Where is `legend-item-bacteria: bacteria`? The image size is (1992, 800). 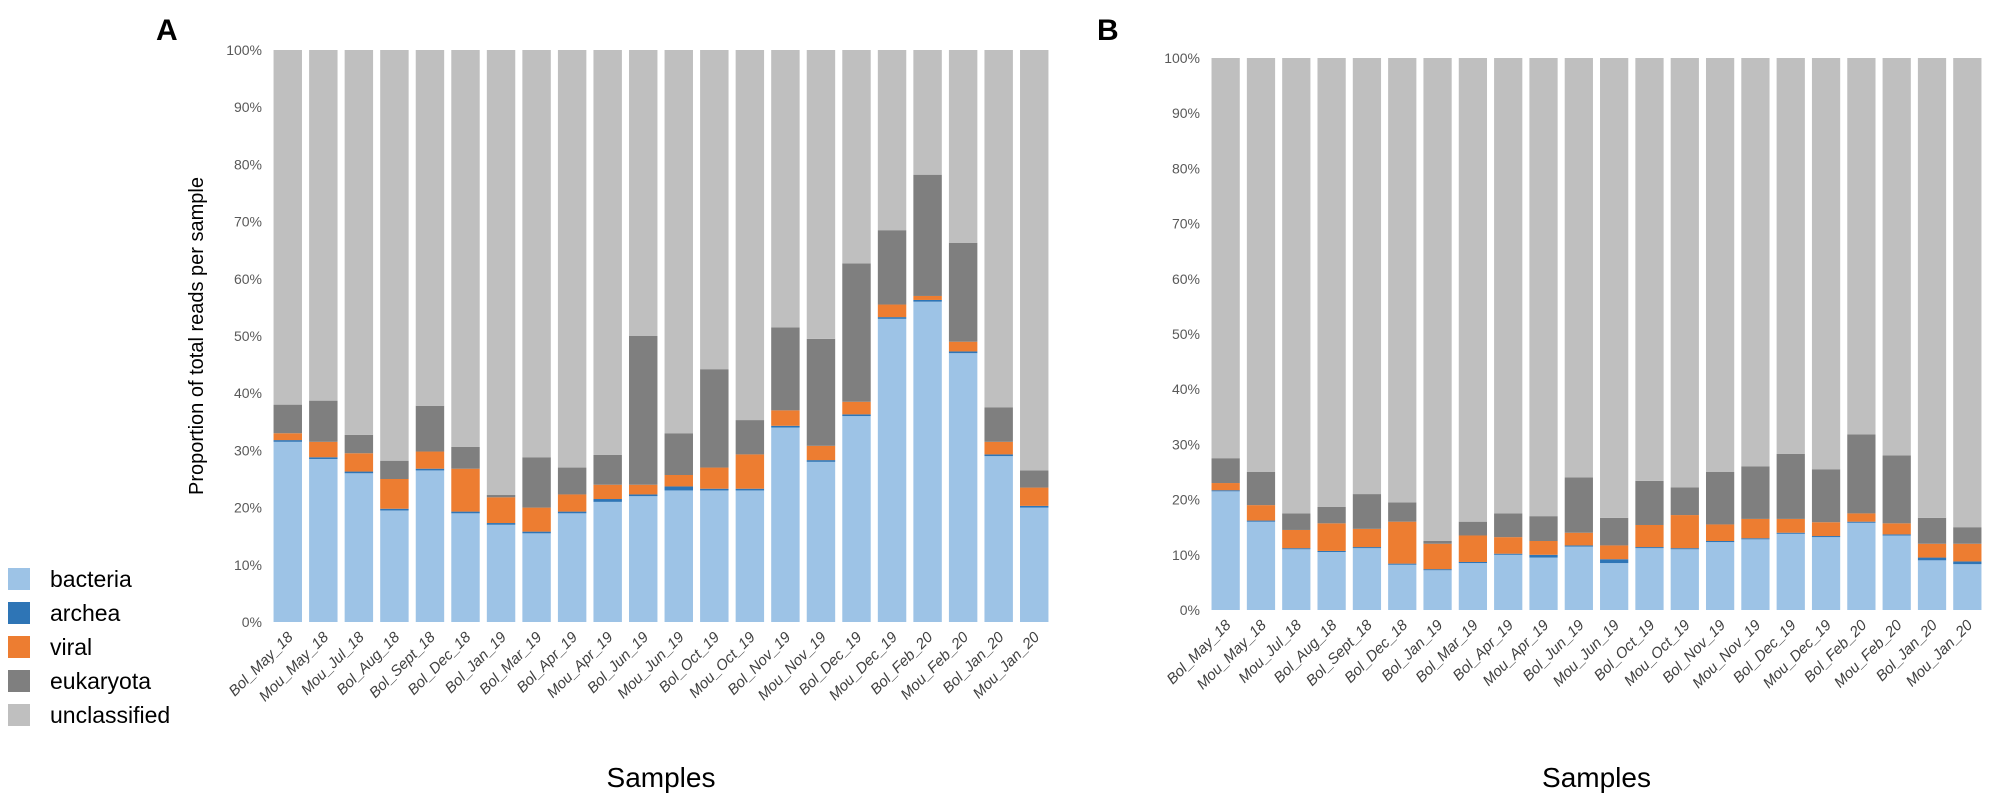
legend-item-bacteria: bacteria is located at coordinates (89, 579).